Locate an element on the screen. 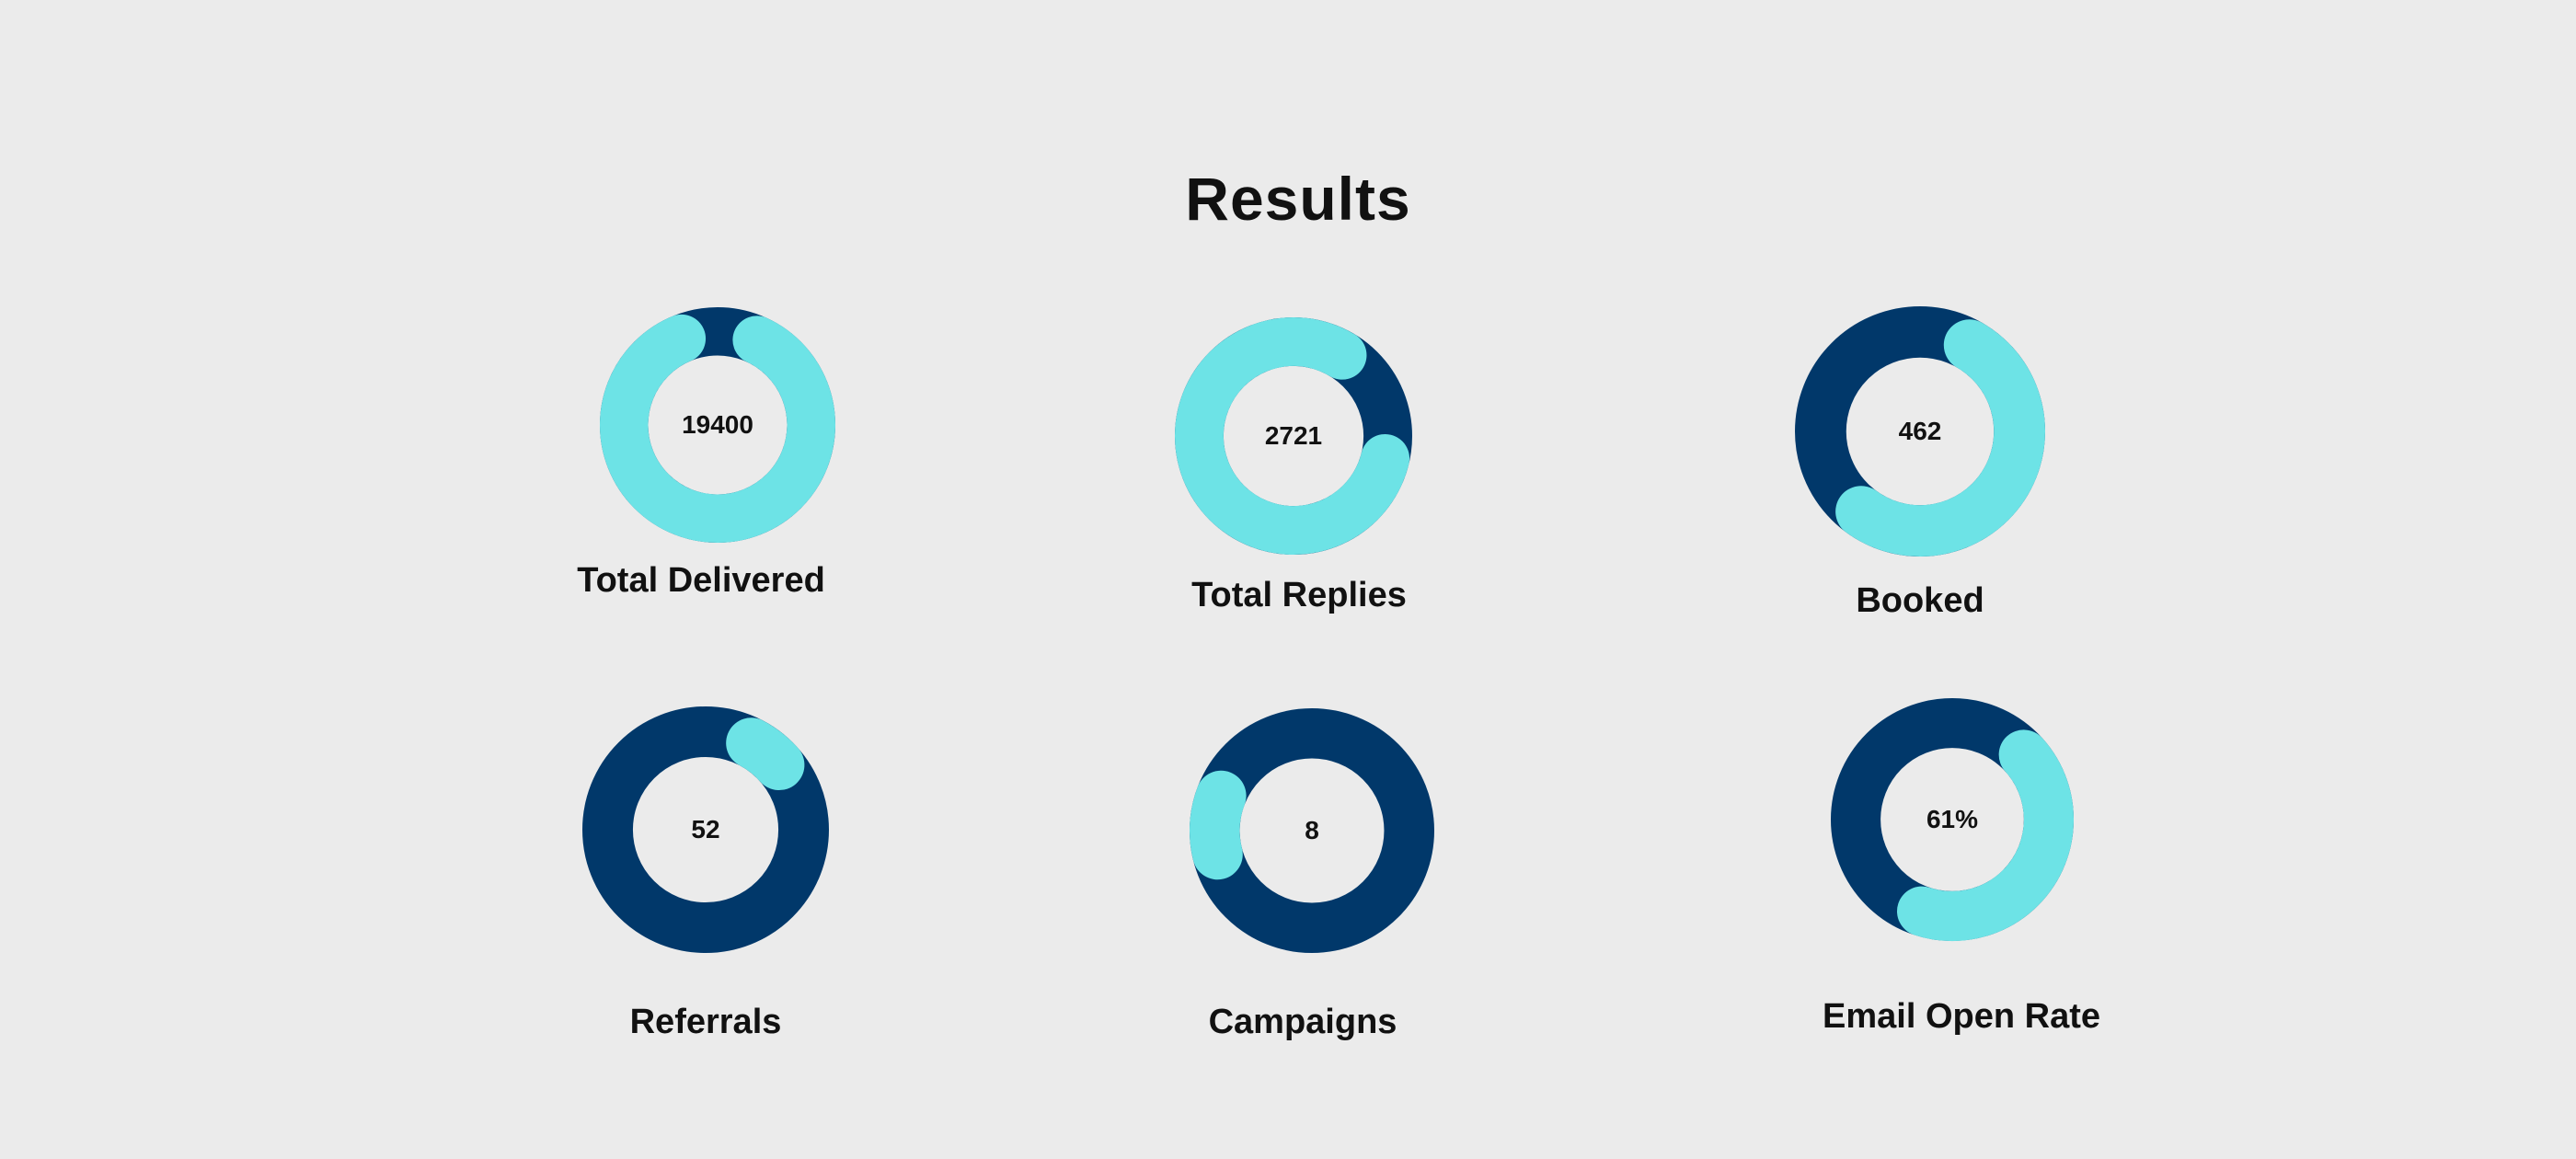 The image size is (2576, 1159). donut-chart-campaigns: 8 is located at coordinates (1312, 830).